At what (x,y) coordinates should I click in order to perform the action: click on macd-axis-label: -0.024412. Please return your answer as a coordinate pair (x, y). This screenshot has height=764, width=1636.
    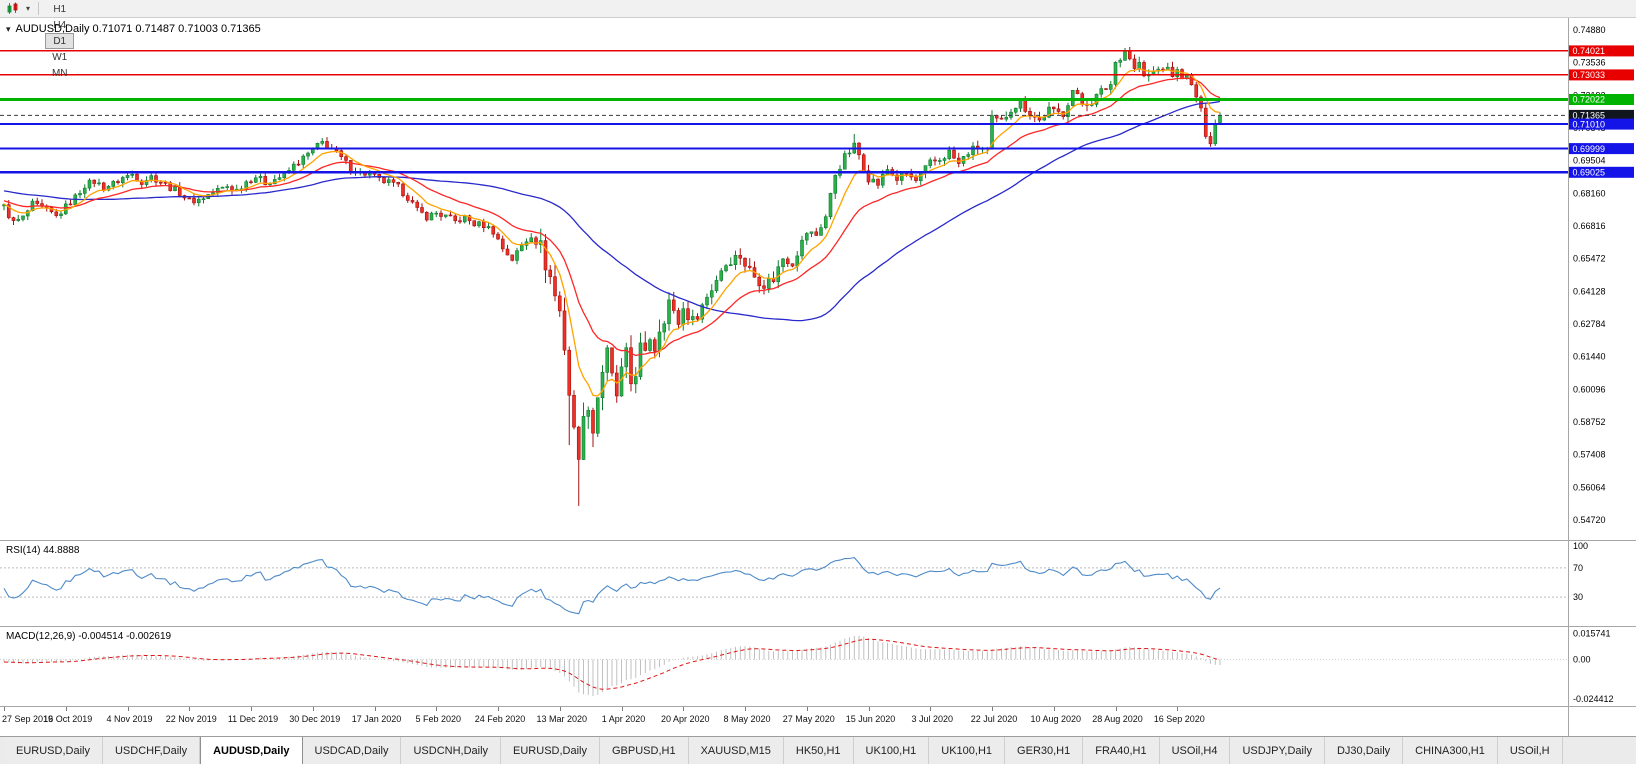
    Looking at the image, I should click on (1593, 699).